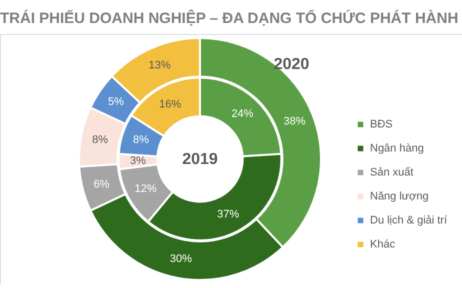  Describe the element at coordinates (145, 188) in the screenshot. I see `data-label: 12%` at that location.